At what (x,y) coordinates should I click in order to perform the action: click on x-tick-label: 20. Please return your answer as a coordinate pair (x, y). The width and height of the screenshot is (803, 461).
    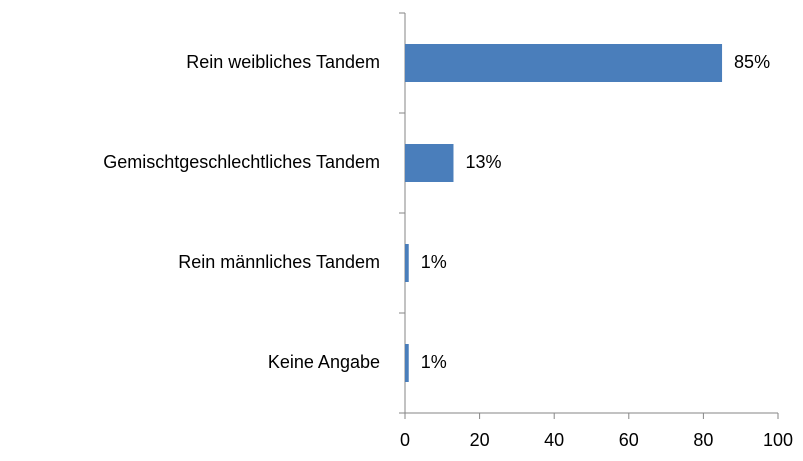
    Looking at the image, I should click on (480, 440).